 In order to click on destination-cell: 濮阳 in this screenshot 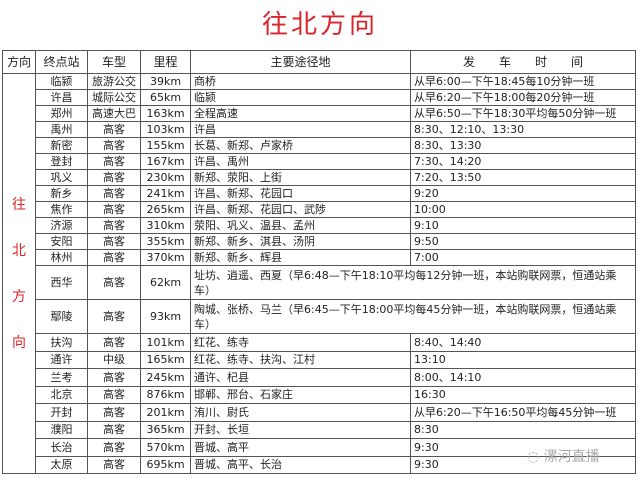, I will do `click(61, 429)`.